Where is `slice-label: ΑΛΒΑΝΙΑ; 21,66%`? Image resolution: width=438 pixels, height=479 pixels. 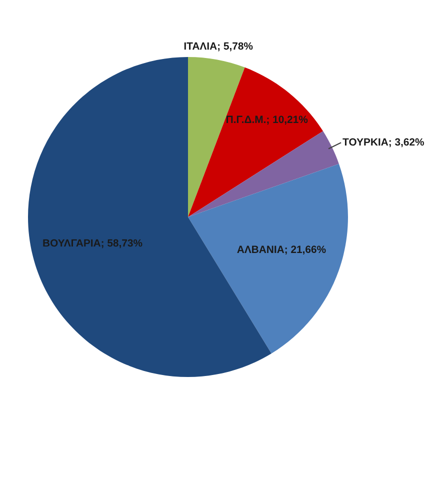 slice-label: ΑΛΒΑΝΙΑ; 21,66% is located at coordinates (281, 250).